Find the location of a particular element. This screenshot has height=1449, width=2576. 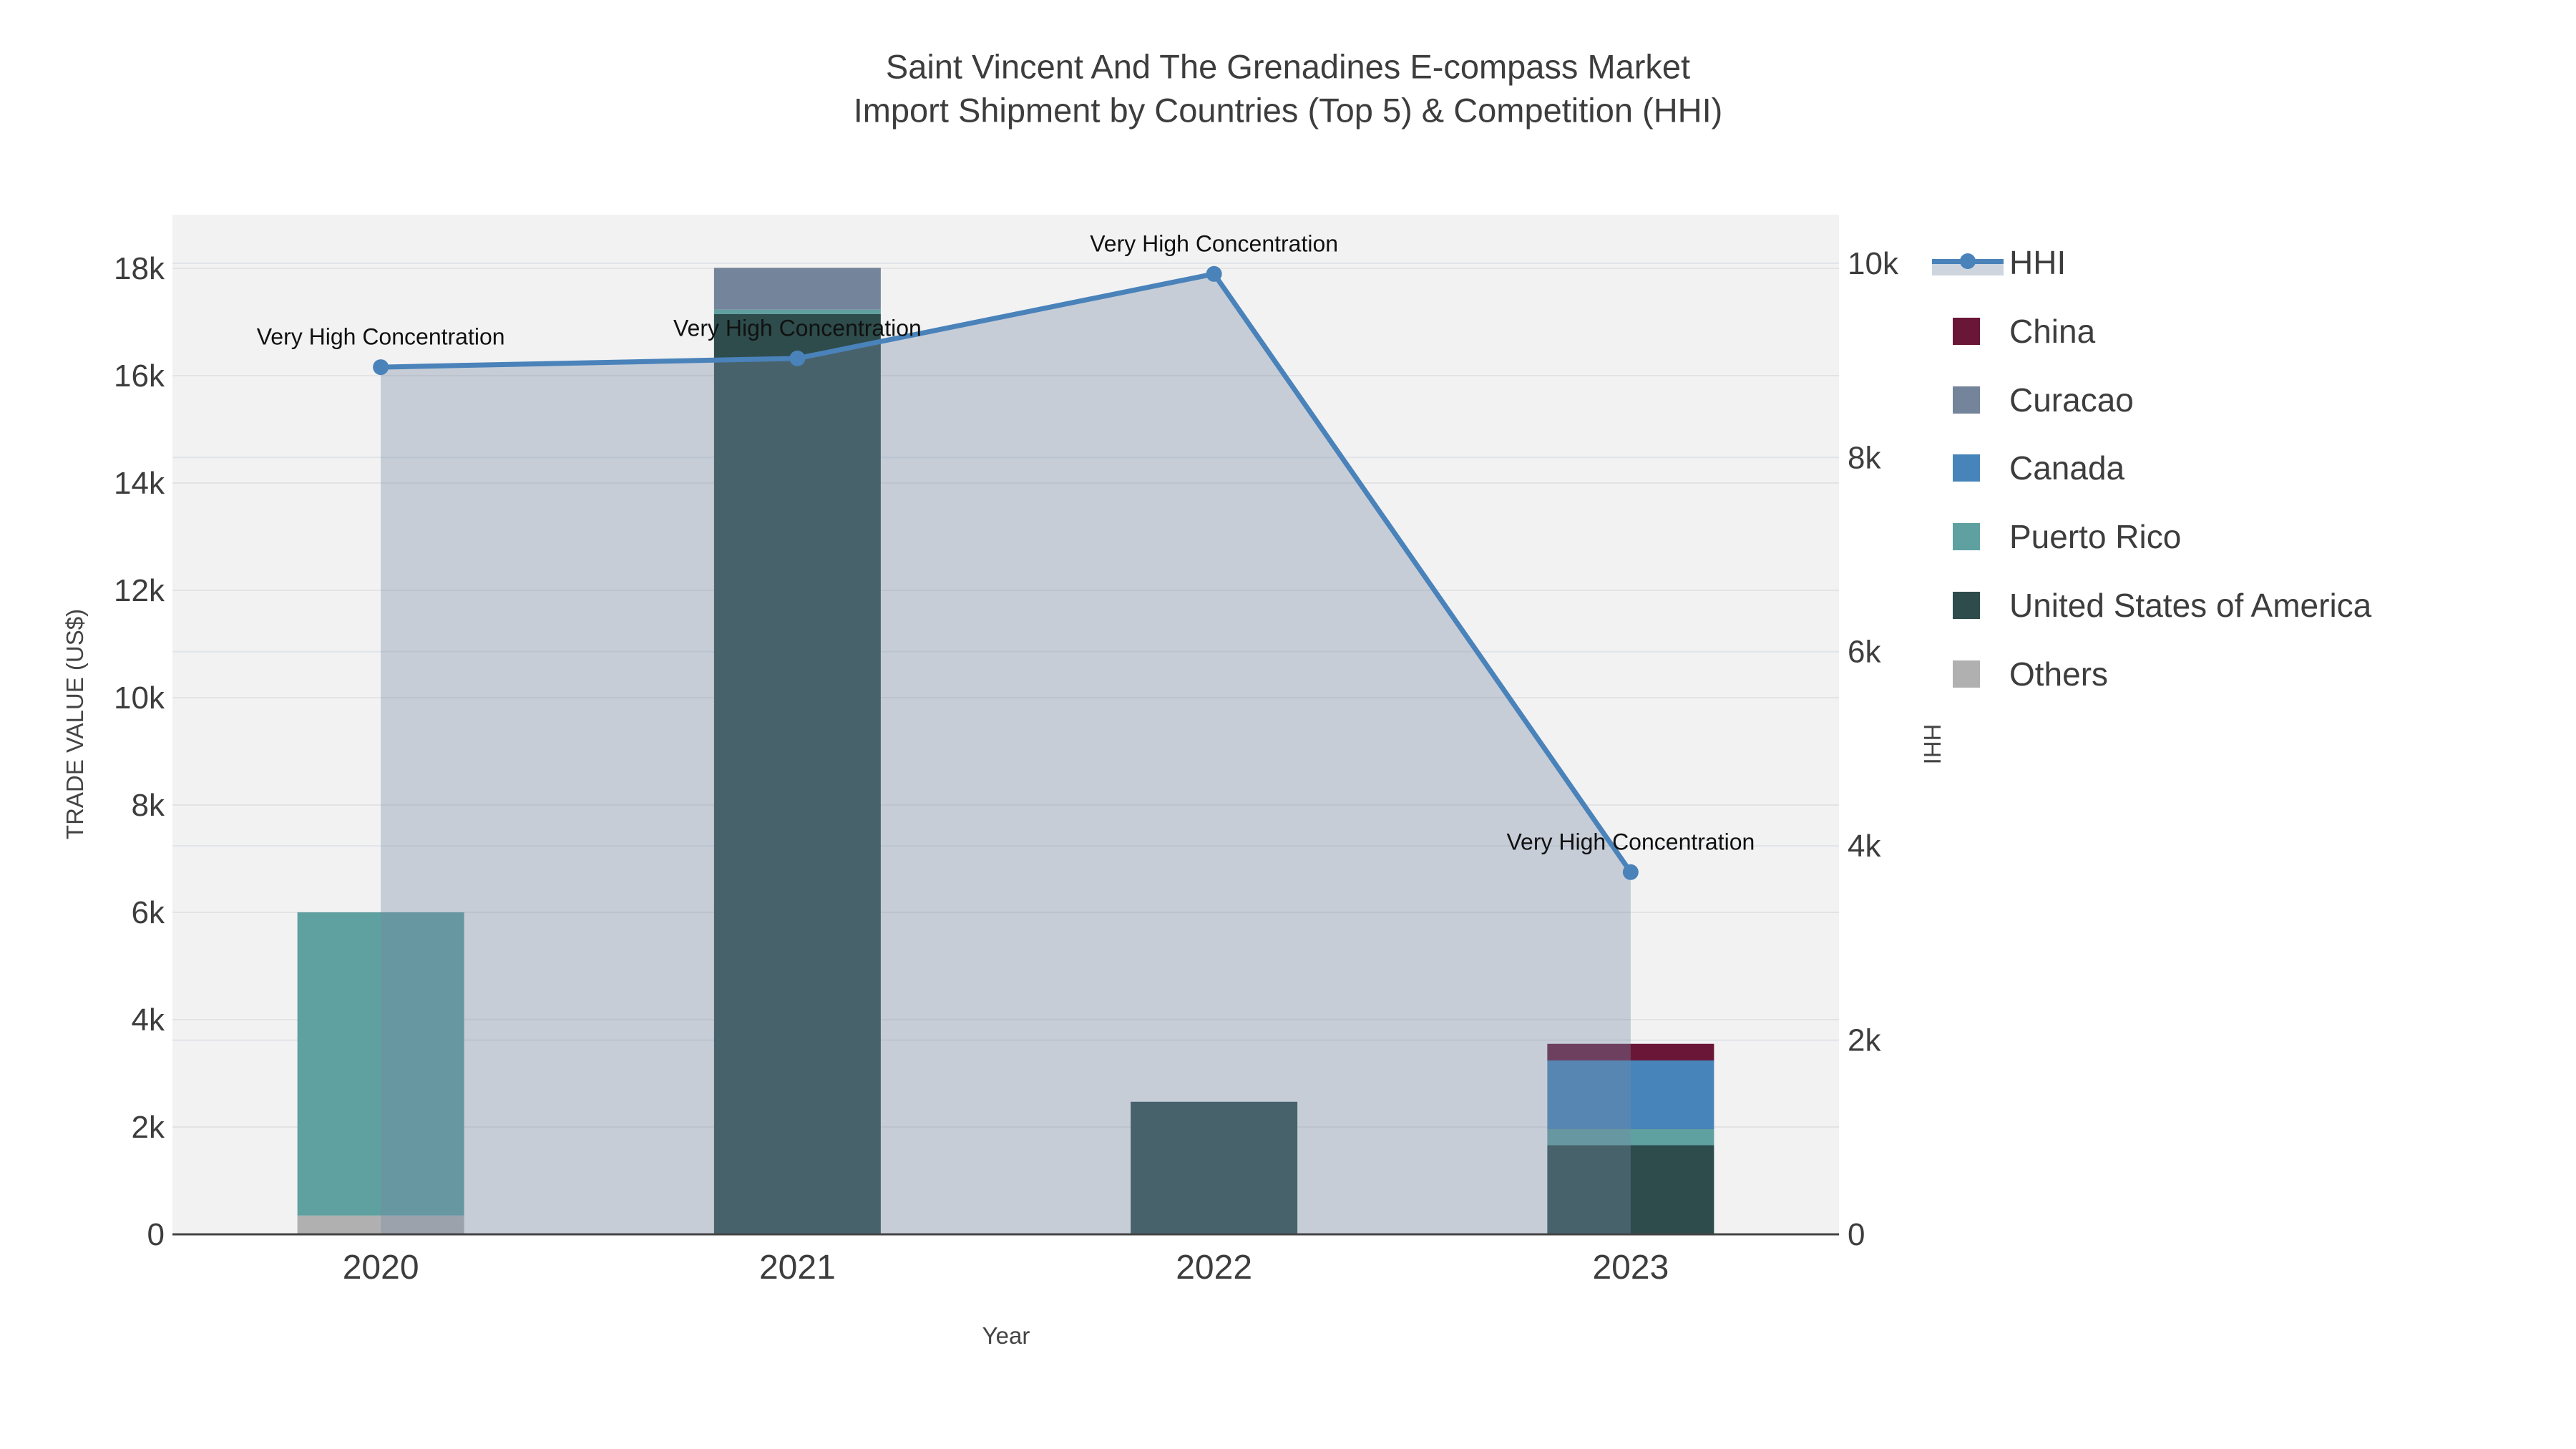

bar-segment-united-states-of-america-2021 is located at coordinates (797, 773).